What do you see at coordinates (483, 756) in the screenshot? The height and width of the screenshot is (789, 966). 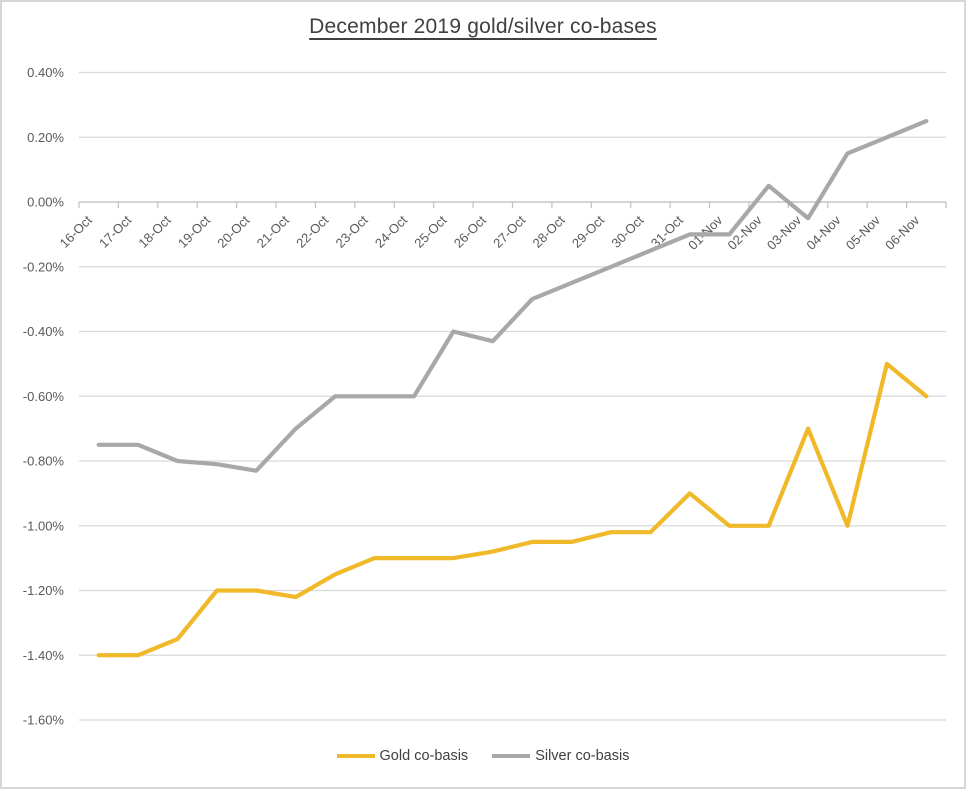 I see `legend: Gold co-basis Silver co-basis` at bounding box center [483, 756].